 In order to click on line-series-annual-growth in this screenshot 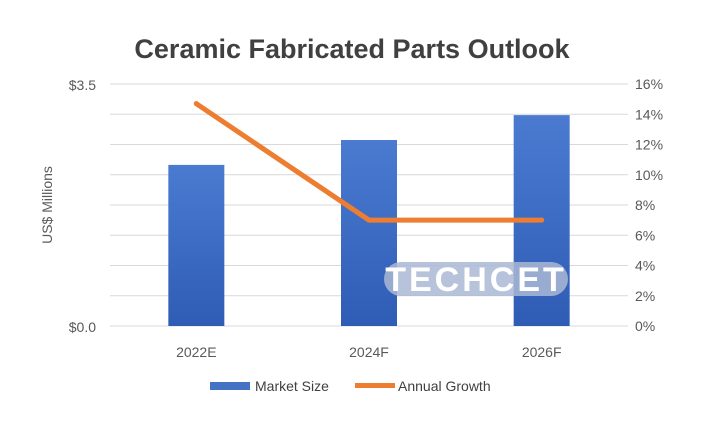, I will do `click(369, 162)`.